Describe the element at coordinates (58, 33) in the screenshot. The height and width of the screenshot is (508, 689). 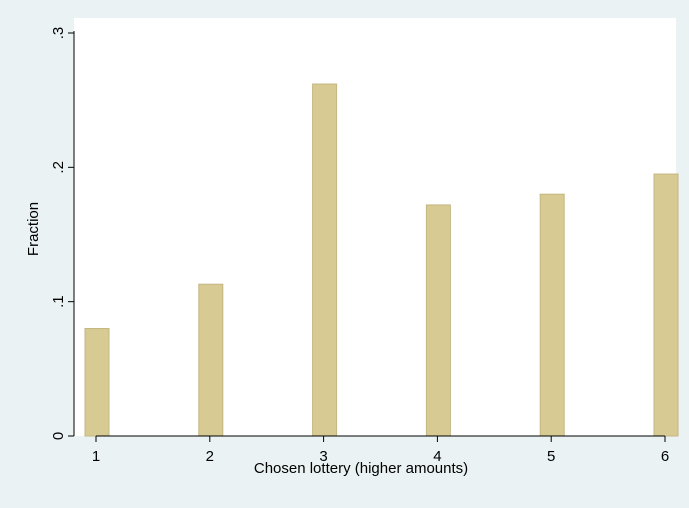
I see `y-tick-label-.3: .3` at that location.